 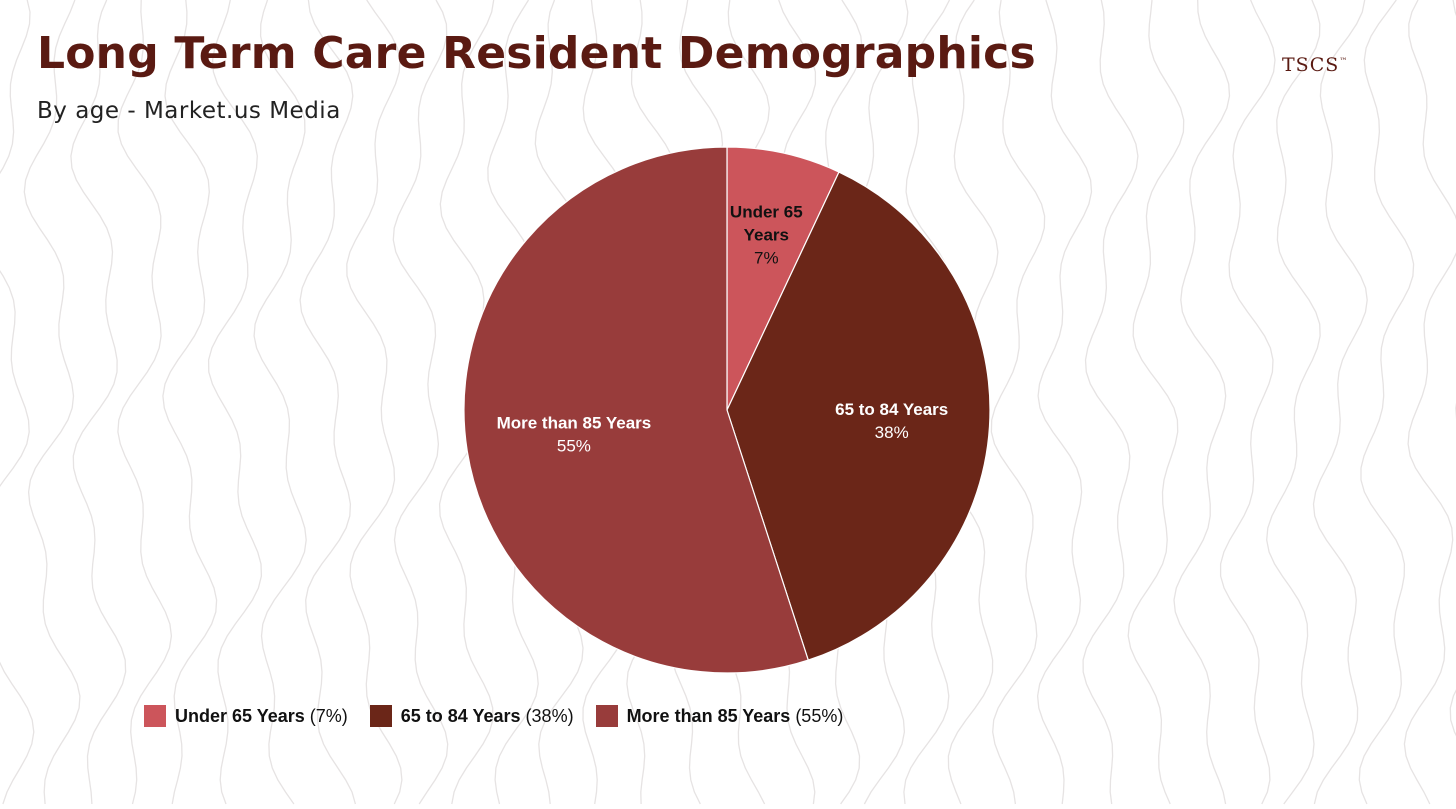 What do you see at coordinates (708, 715) in the screenshot?
I see `legend-label: More than 85 Years` at bounding box center [708, 715].